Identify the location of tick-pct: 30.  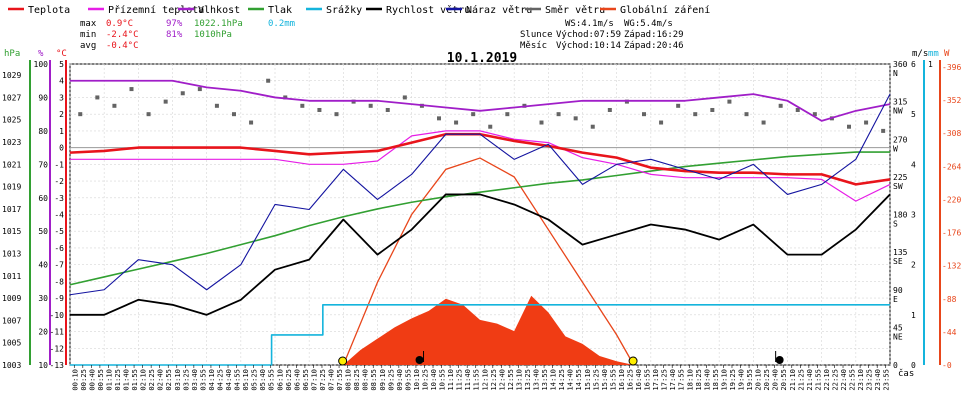
(43, 298).